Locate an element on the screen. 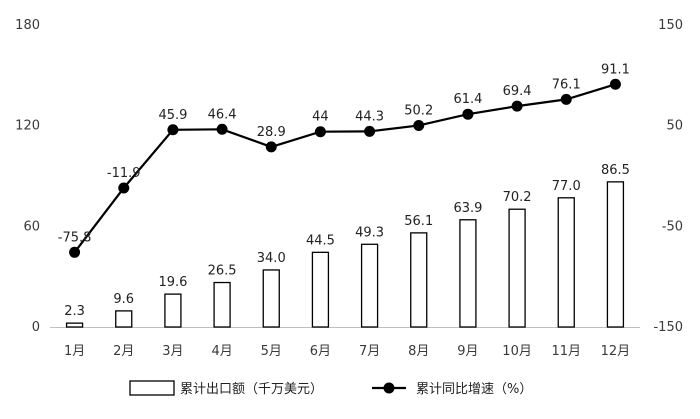 This screenshot has height=419, width=700. legend-bar-label: 累计出口额（千万美元） is located at coordinates (251, 389).